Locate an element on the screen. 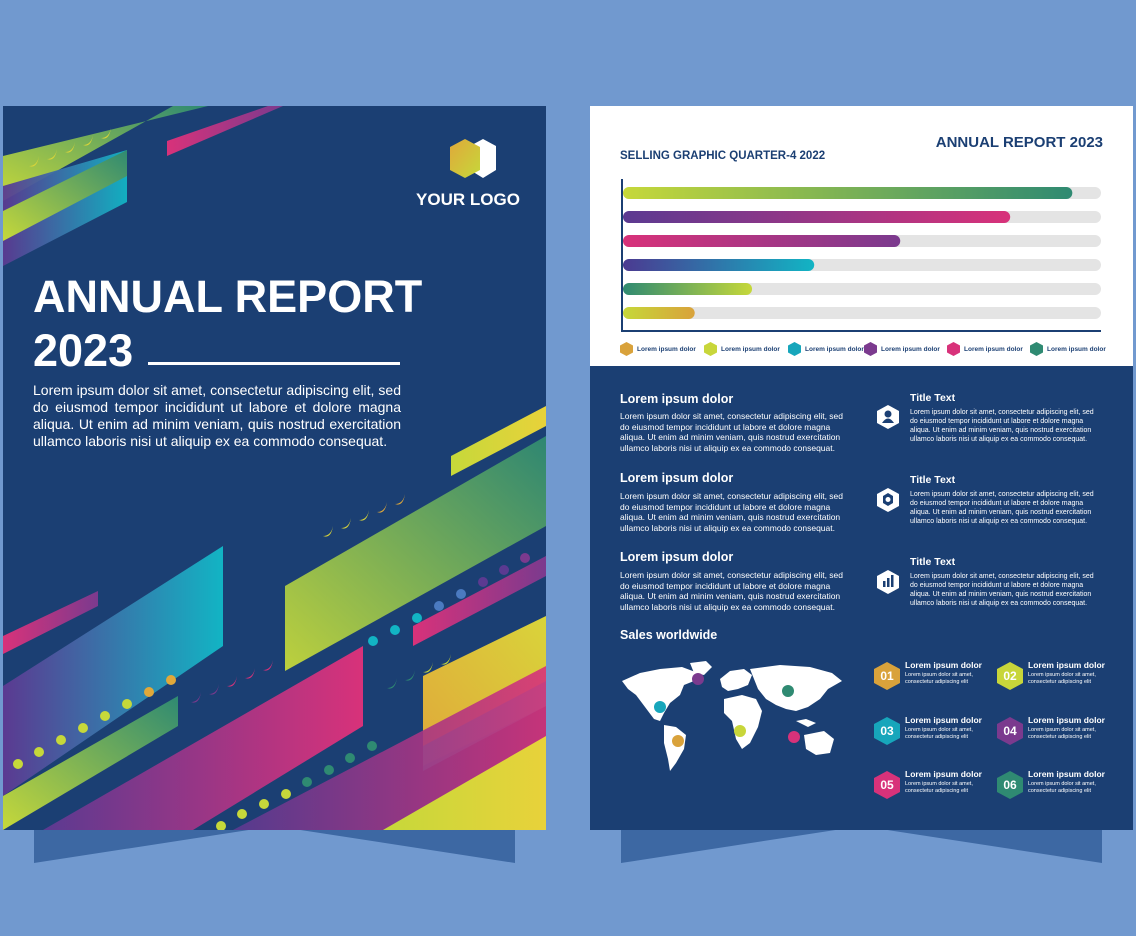 This screenshot has width=1136, height=936. world-map is located at coordinates (732, 716).